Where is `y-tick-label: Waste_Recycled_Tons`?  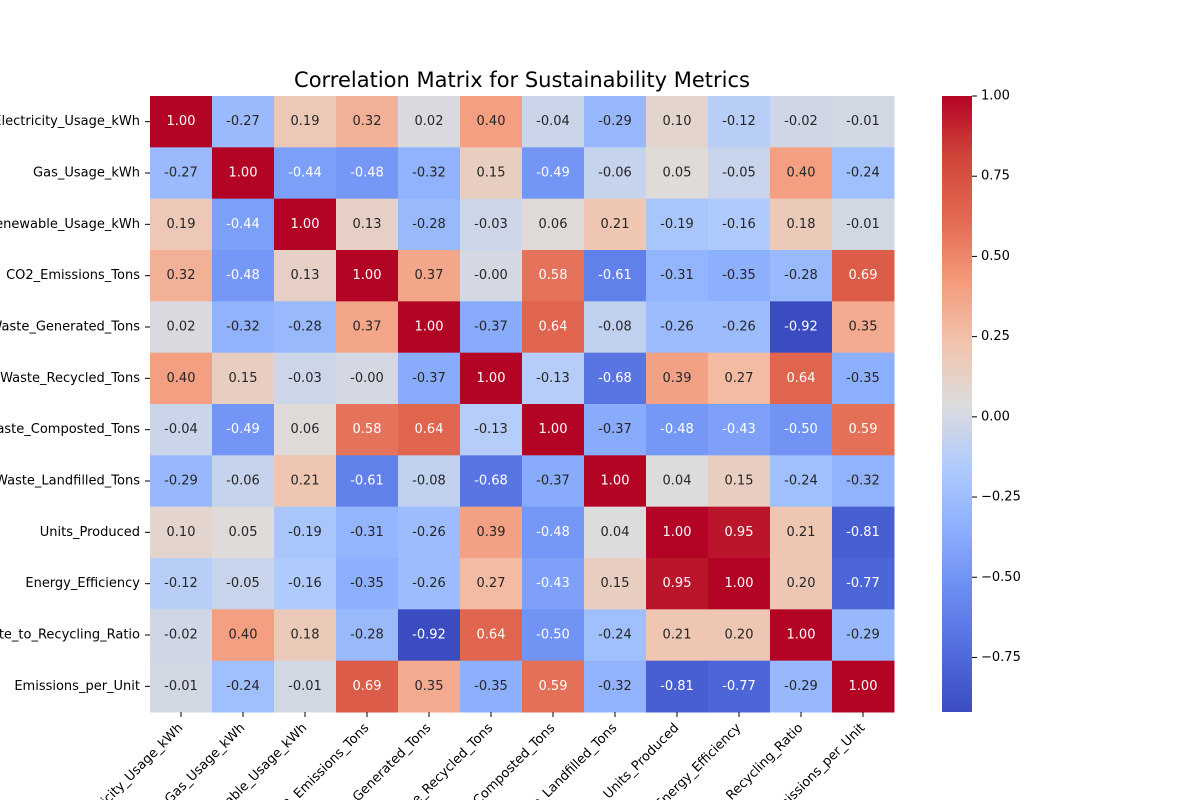
y-tick-label: Waste_Recycled_Tons is located at coordinates (70, 378).